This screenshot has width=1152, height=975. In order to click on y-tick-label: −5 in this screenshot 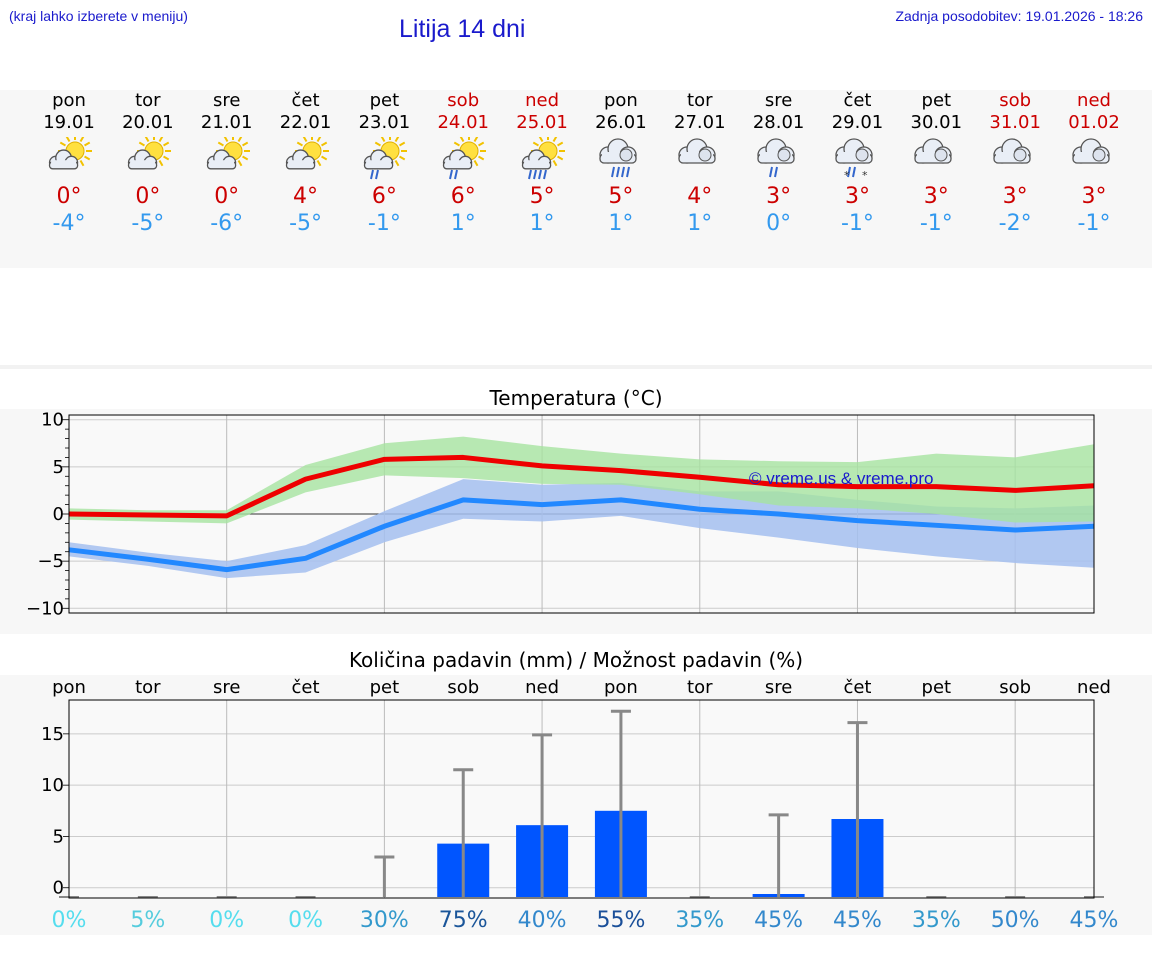, I will do `click(50, 561)`.